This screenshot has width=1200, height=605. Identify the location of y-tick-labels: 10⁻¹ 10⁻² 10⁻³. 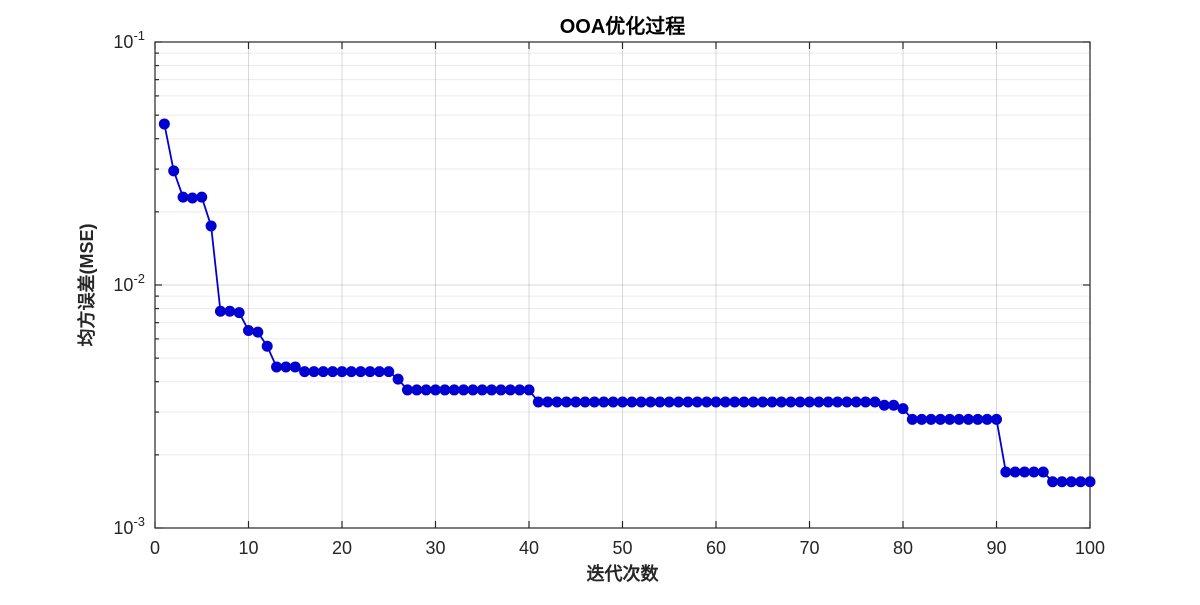
(129, 283).